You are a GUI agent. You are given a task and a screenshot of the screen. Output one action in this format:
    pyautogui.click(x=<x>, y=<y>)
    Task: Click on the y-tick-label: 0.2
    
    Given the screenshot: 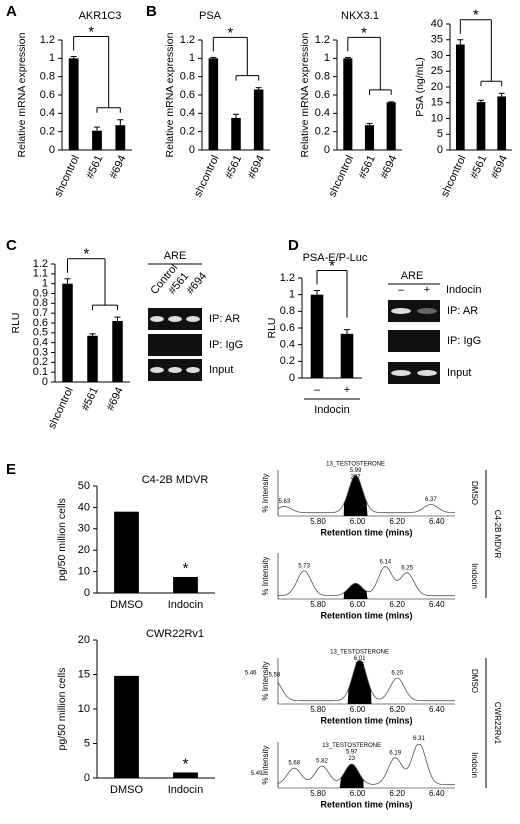 What is the action you would take?
    pyautogui.click(x=322, y=132)
    